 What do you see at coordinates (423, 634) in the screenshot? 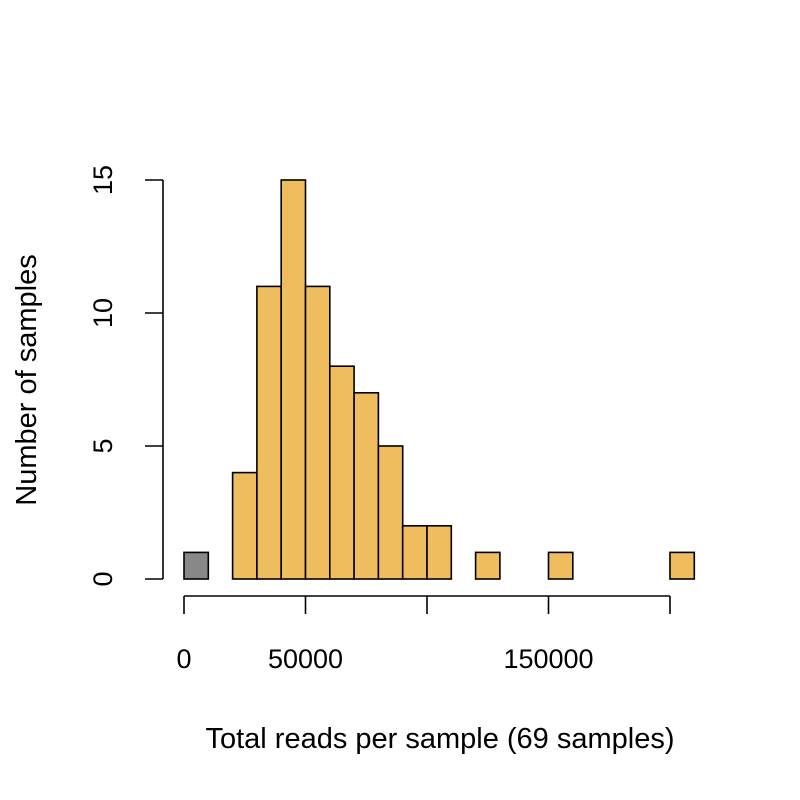
I see `x-axis: 0 50000 150000` at bounding box center [423, 634].